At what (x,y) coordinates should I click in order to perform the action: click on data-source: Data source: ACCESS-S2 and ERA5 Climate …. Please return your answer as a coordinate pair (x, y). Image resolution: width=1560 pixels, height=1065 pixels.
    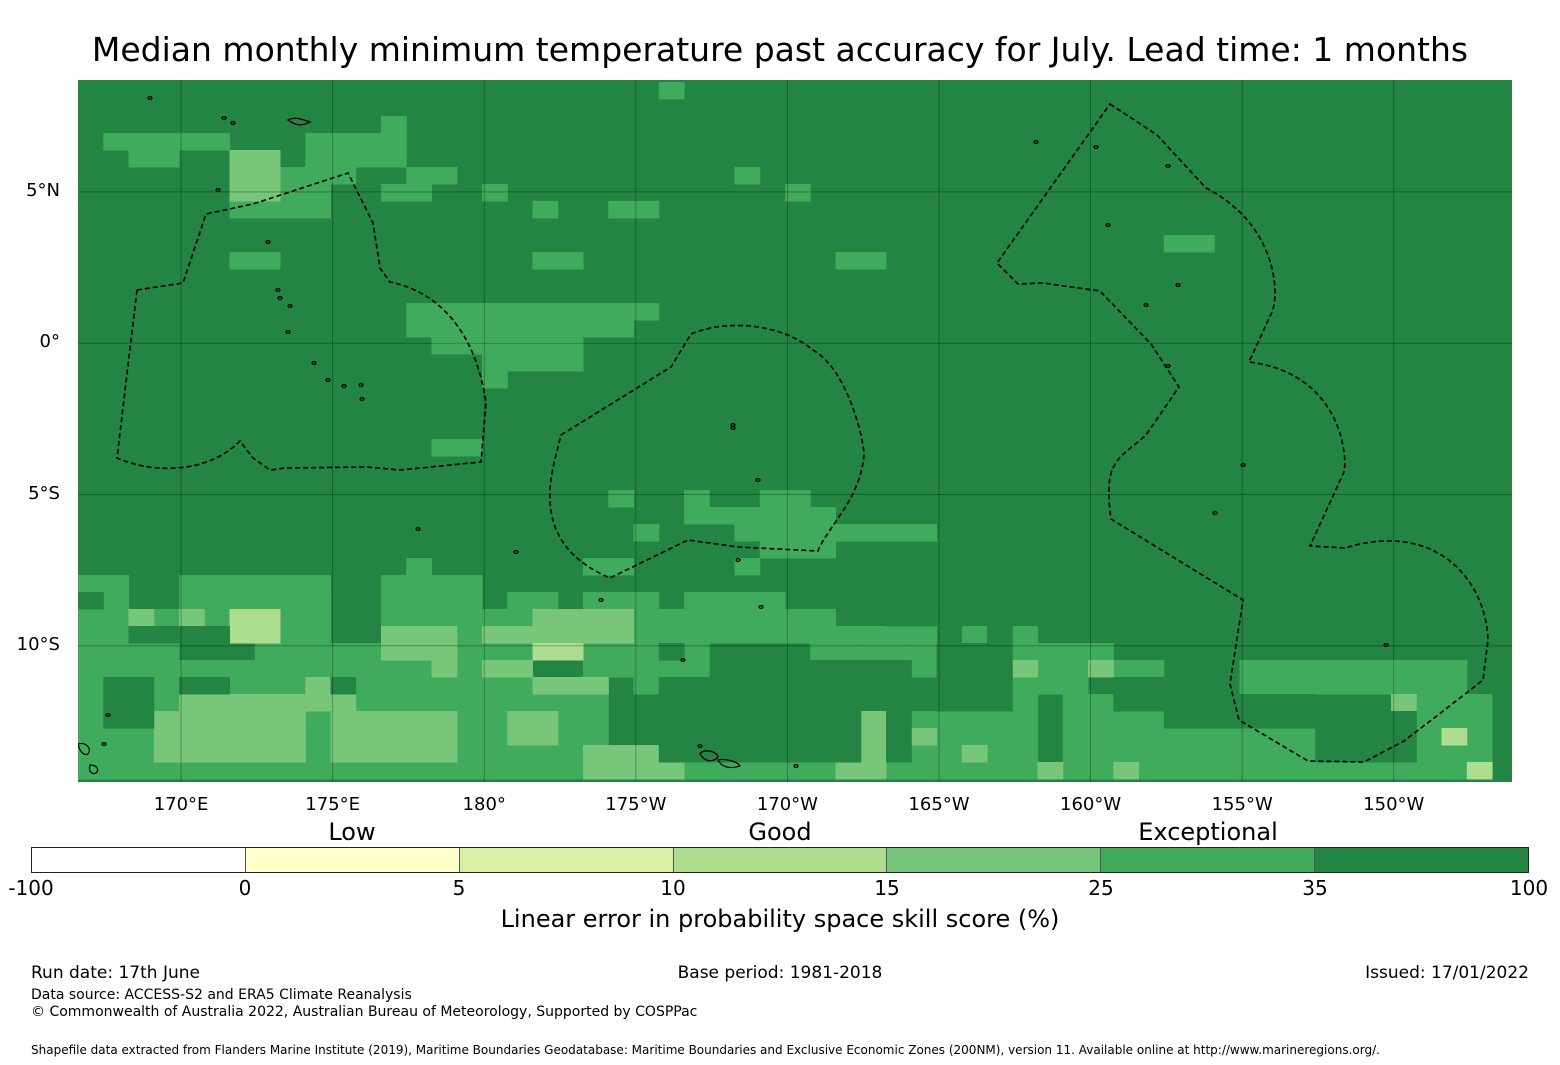
    Looking at the image, I should click on (221, 995).